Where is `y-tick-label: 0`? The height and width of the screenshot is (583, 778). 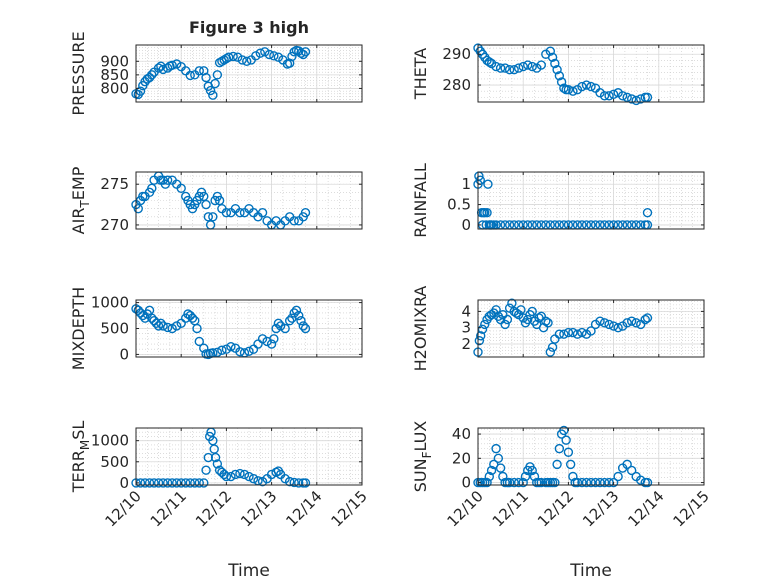
y-tick-label: 0 is located at coordinates (124, 483).